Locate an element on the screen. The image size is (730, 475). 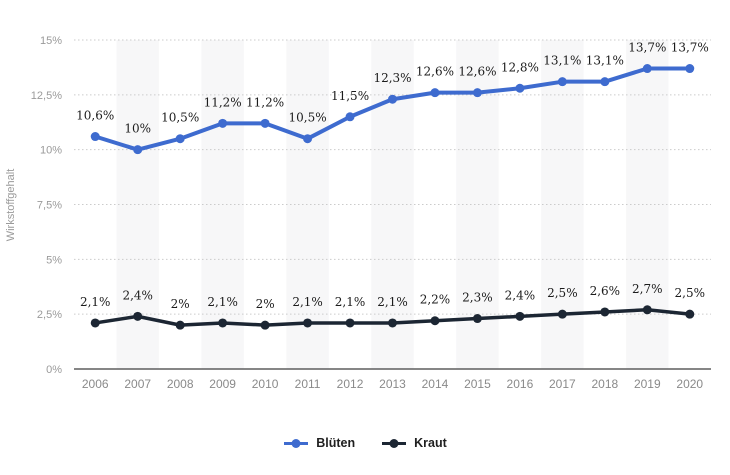
x-tick-label: 2016 is located at coordinates (520, 384).